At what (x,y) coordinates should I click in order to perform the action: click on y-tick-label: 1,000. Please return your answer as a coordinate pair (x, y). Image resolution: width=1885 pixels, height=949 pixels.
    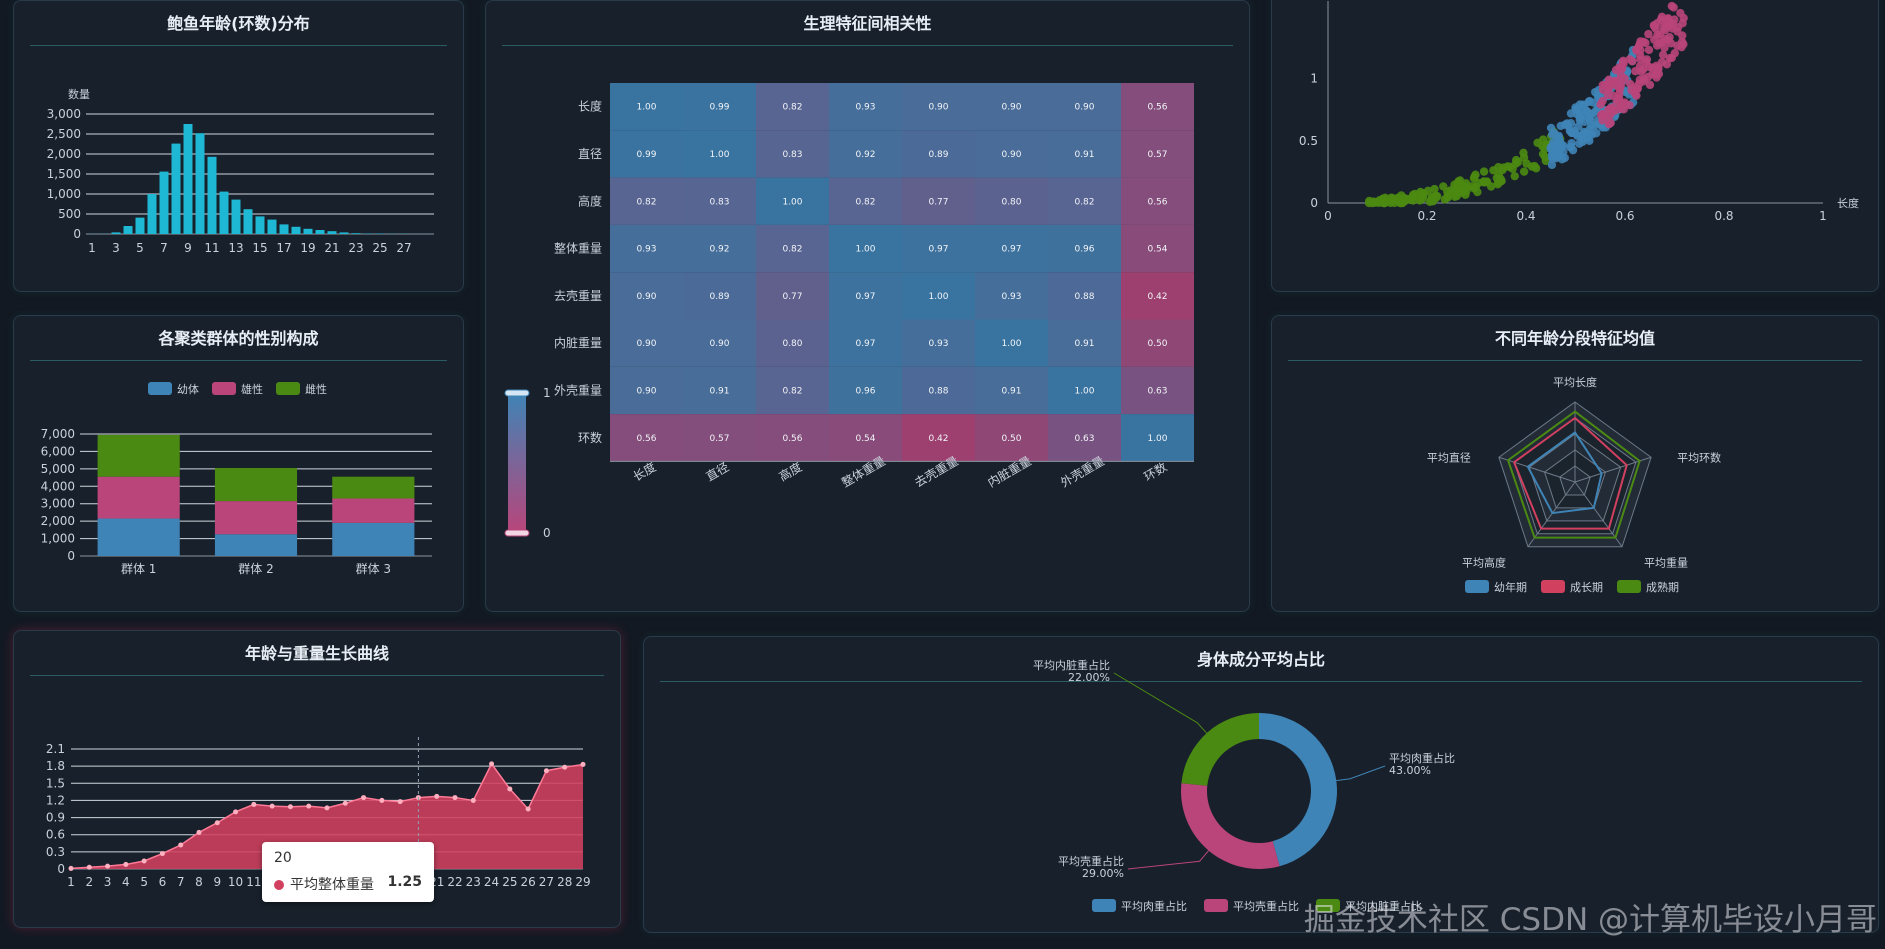
    Looking at the image, I should click on (64, 194).